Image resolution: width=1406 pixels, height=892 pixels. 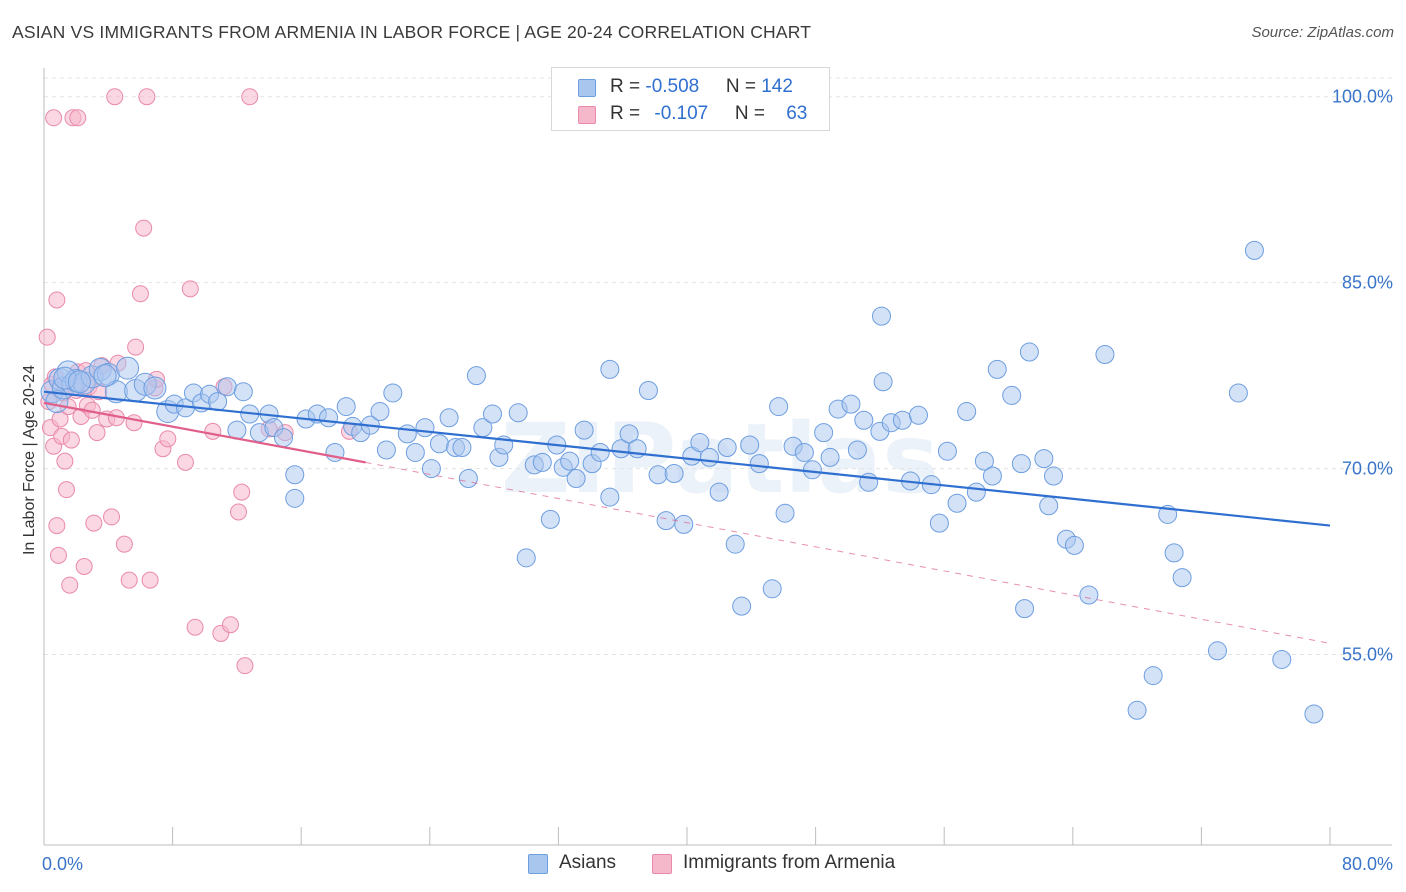 I want to click on y-tick-label-3: 55.0%, so click(x=1367, y=655).